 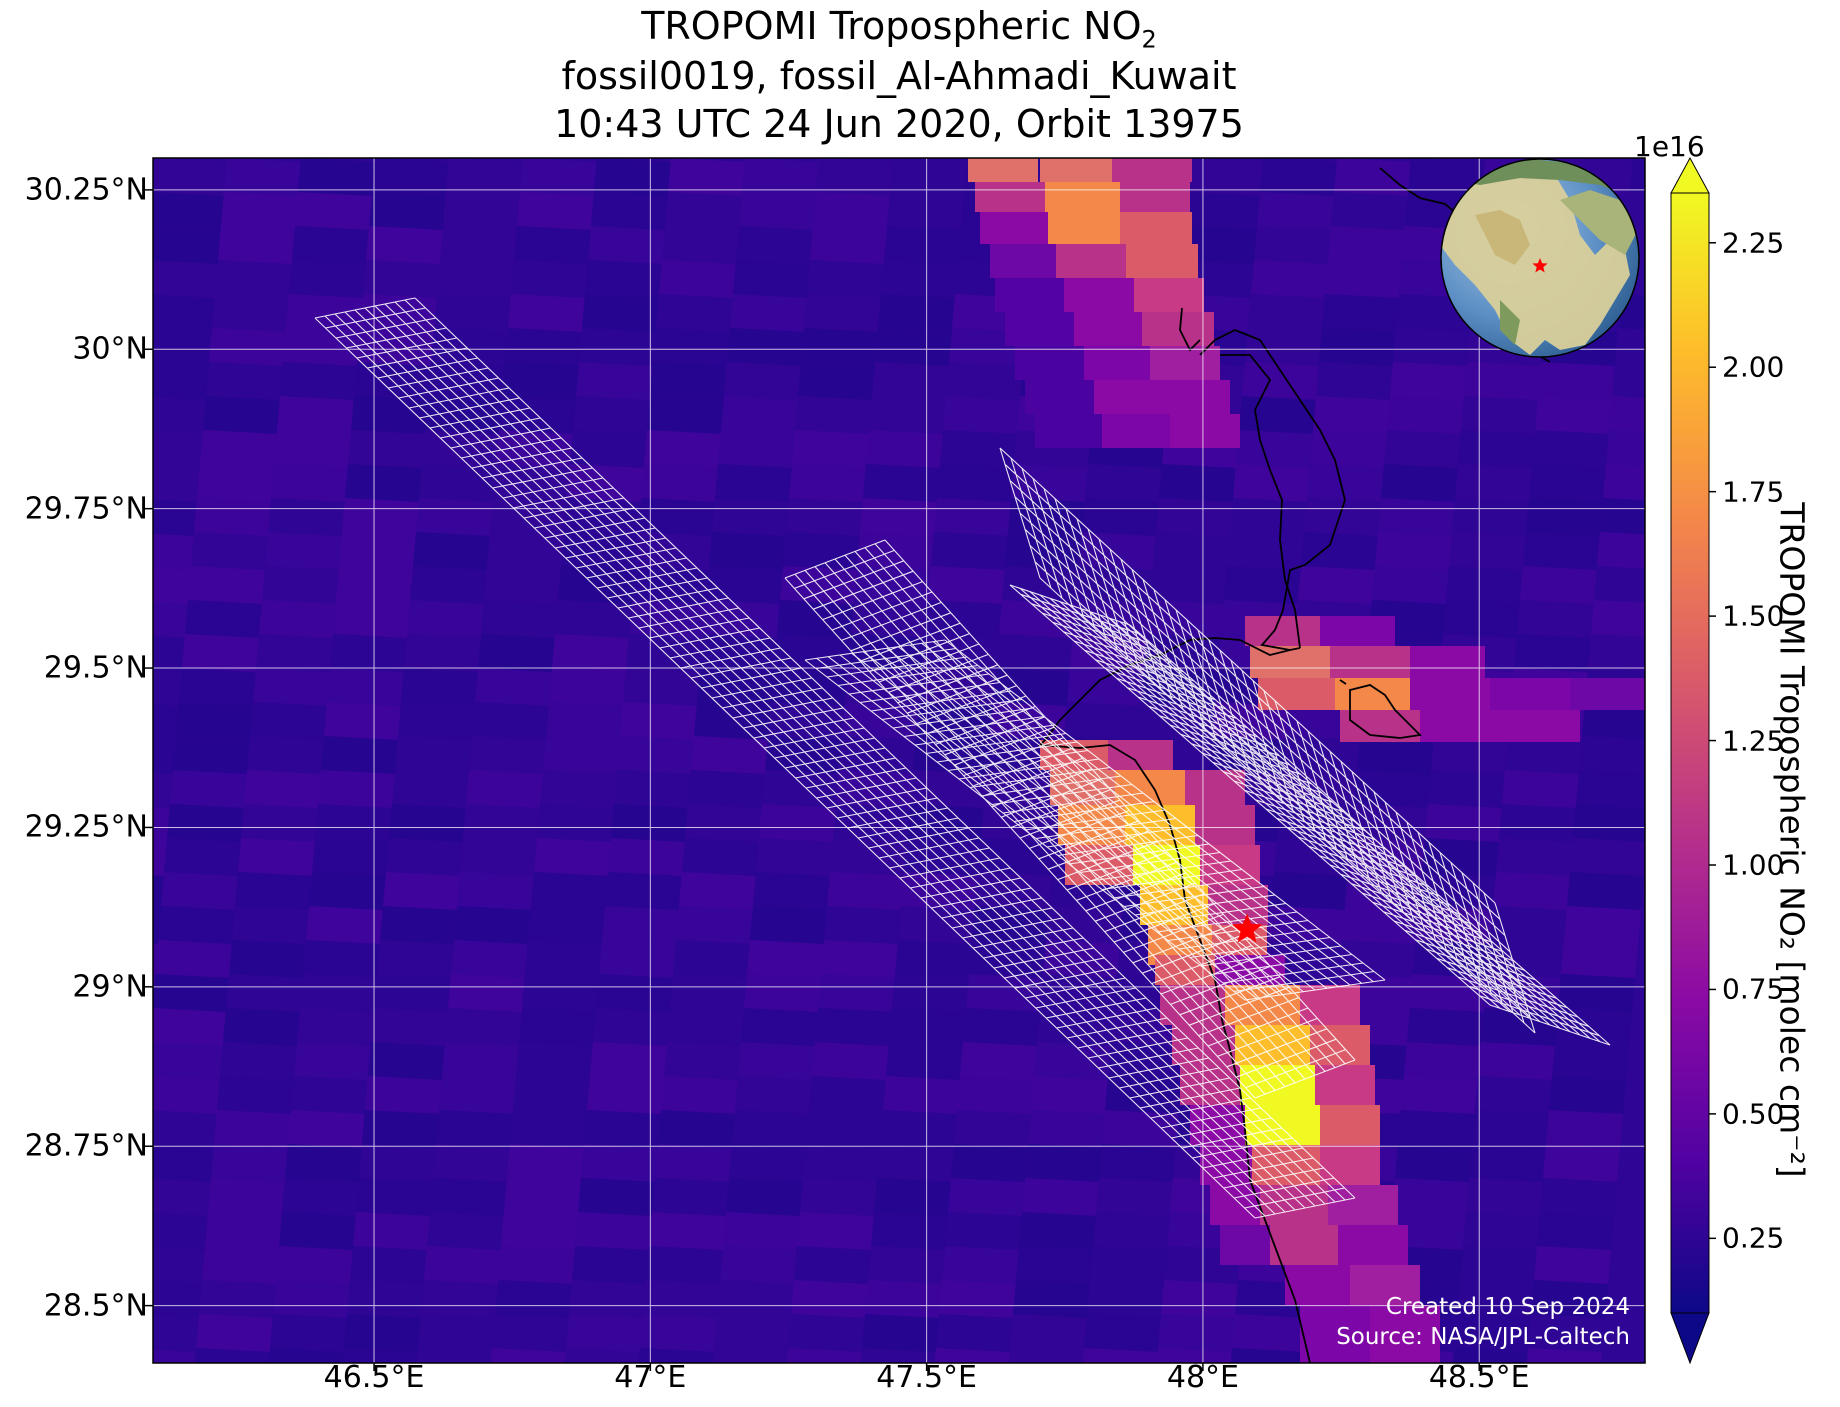 What do you see at coordinates (1483, 1337) in the screenshot?
I see `credit-source: Source: NASA/JPL-Caltech` at bounding box center [1483, 1337].